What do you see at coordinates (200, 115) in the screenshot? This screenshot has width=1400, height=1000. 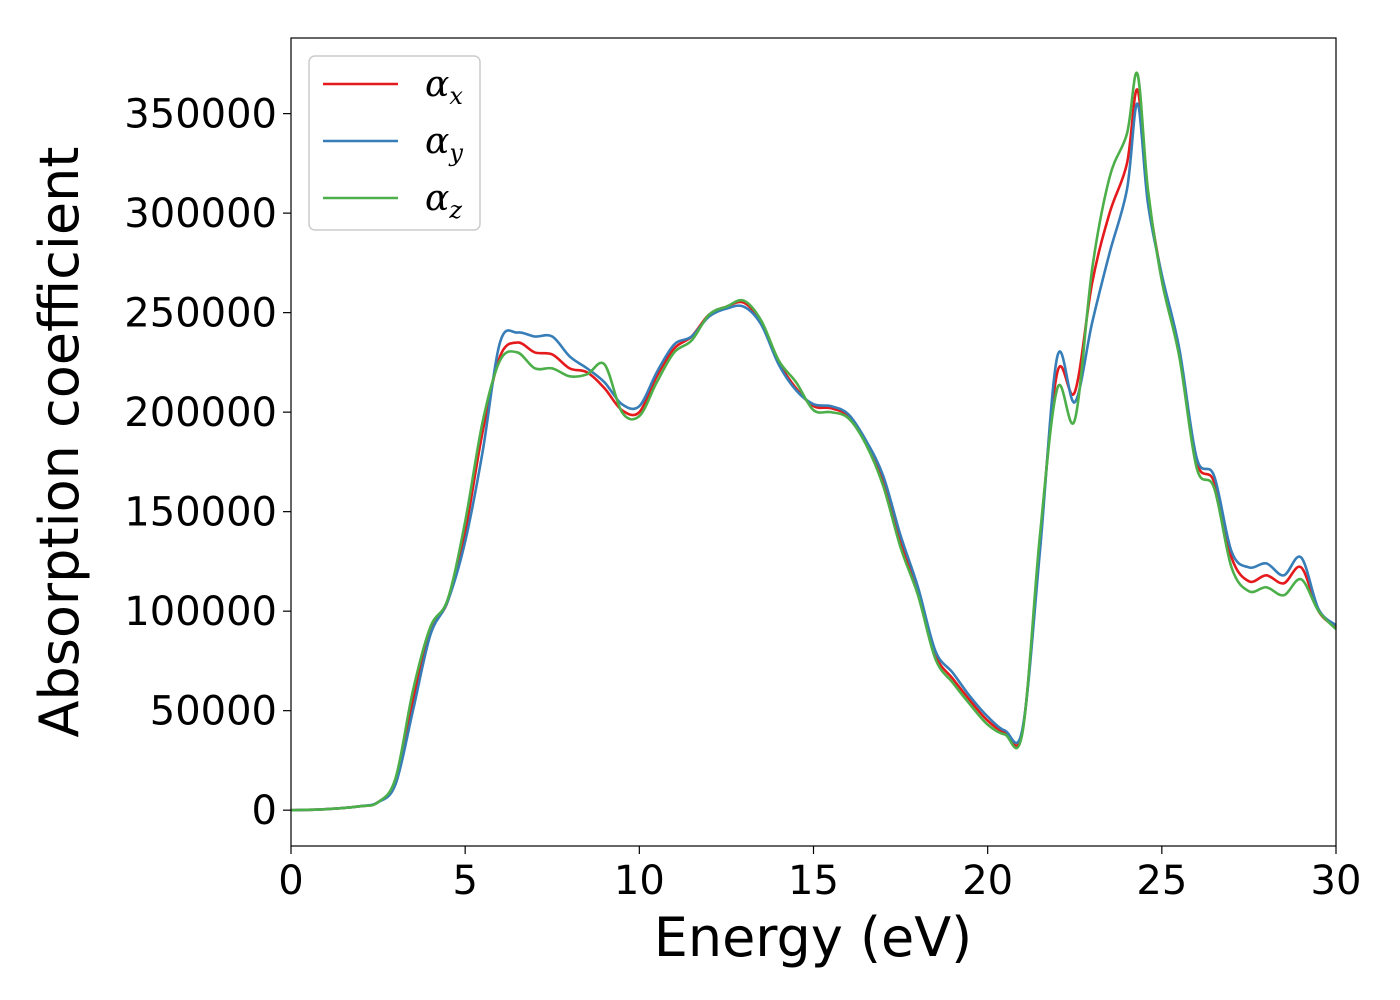 I see `y-tick-label: 350000` at bounding box center [200, 115].